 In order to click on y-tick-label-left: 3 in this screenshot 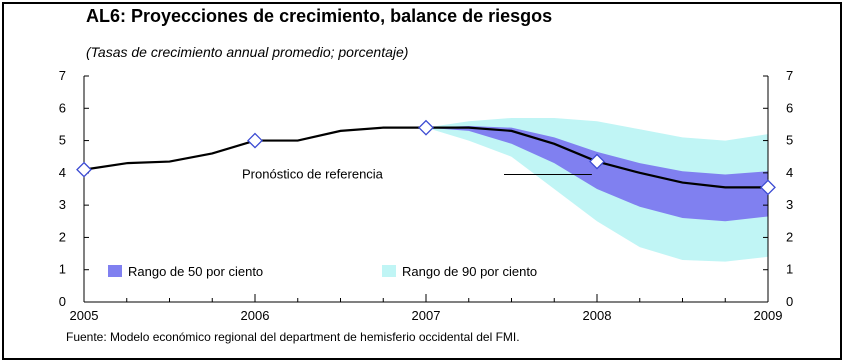, I will do `click(62, 204)`.